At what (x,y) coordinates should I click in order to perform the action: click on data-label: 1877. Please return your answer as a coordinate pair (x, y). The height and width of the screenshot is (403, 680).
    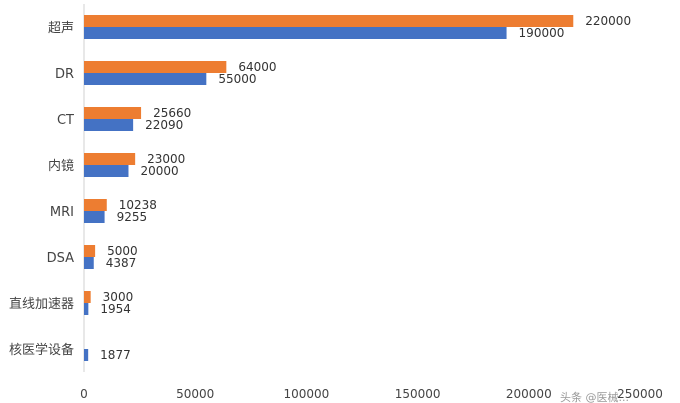
    Looking at the image, I should click on (115, 355).